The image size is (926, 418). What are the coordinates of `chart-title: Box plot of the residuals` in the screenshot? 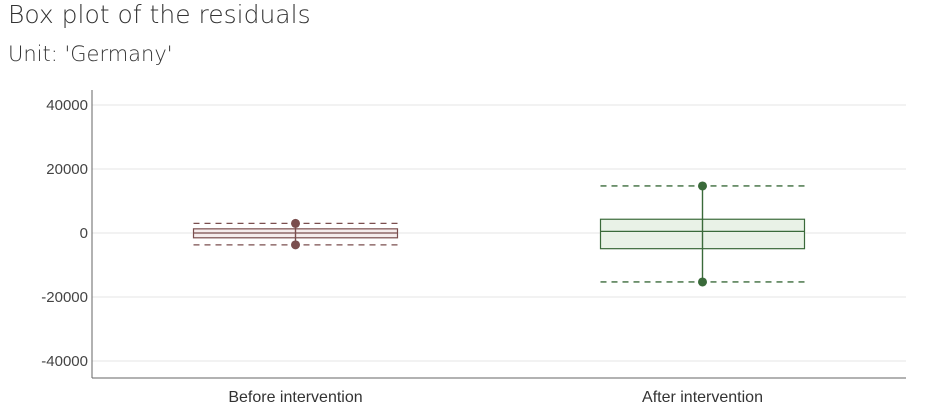 It's located at (159, 14).